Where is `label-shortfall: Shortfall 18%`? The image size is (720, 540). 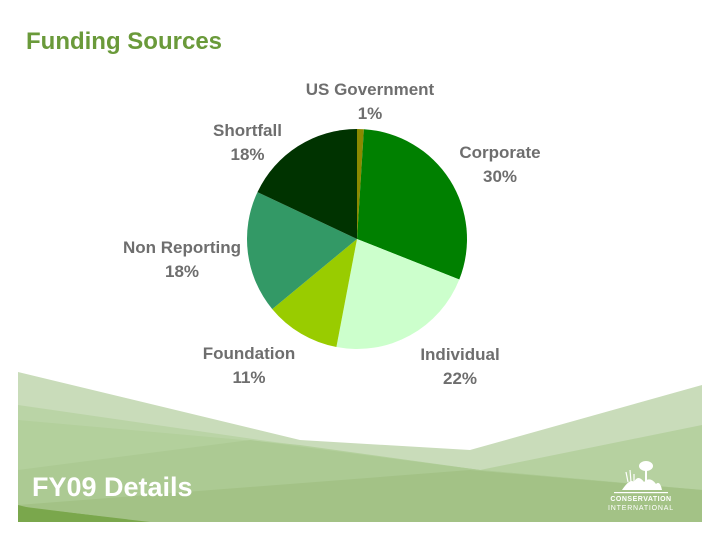
label-shortfall: Shortfall 18% is located at coordinates (247, 143).